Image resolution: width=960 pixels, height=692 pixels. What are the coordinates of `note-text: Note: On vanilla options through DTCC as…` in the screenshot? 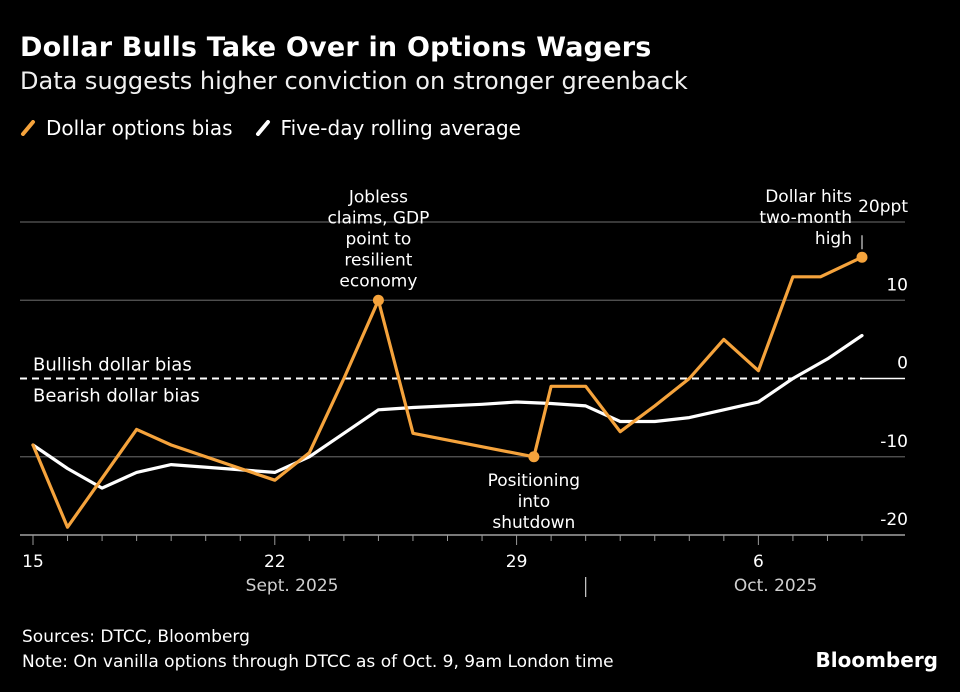 It's located at (318, 662).